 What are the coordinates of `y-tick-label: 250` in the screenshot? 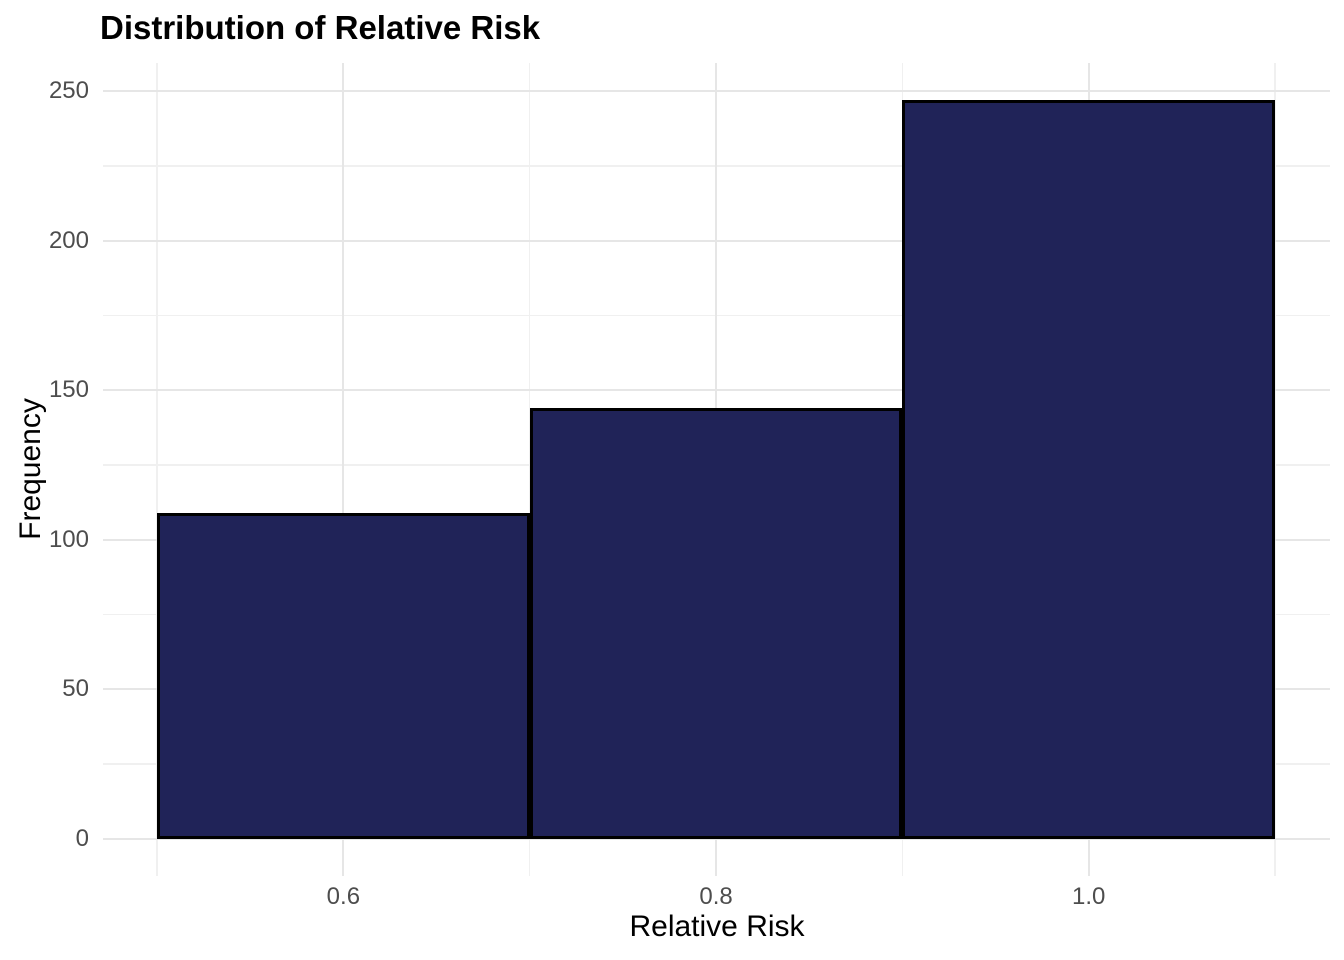 It's located at (68, 91).